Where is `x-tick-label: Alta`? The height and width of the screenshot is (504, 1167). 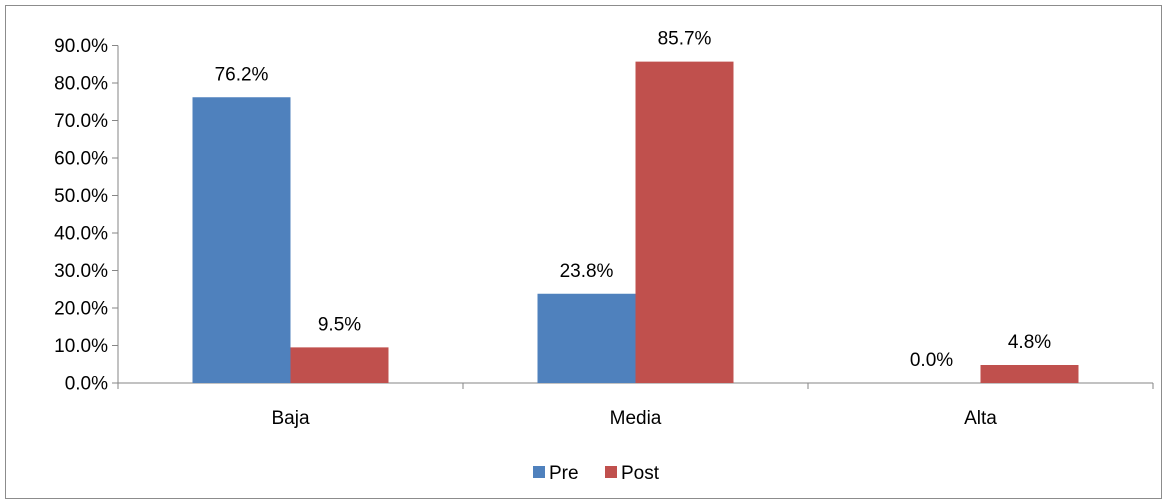 x-tick-label: Alta is located at coordinates (980, 418).